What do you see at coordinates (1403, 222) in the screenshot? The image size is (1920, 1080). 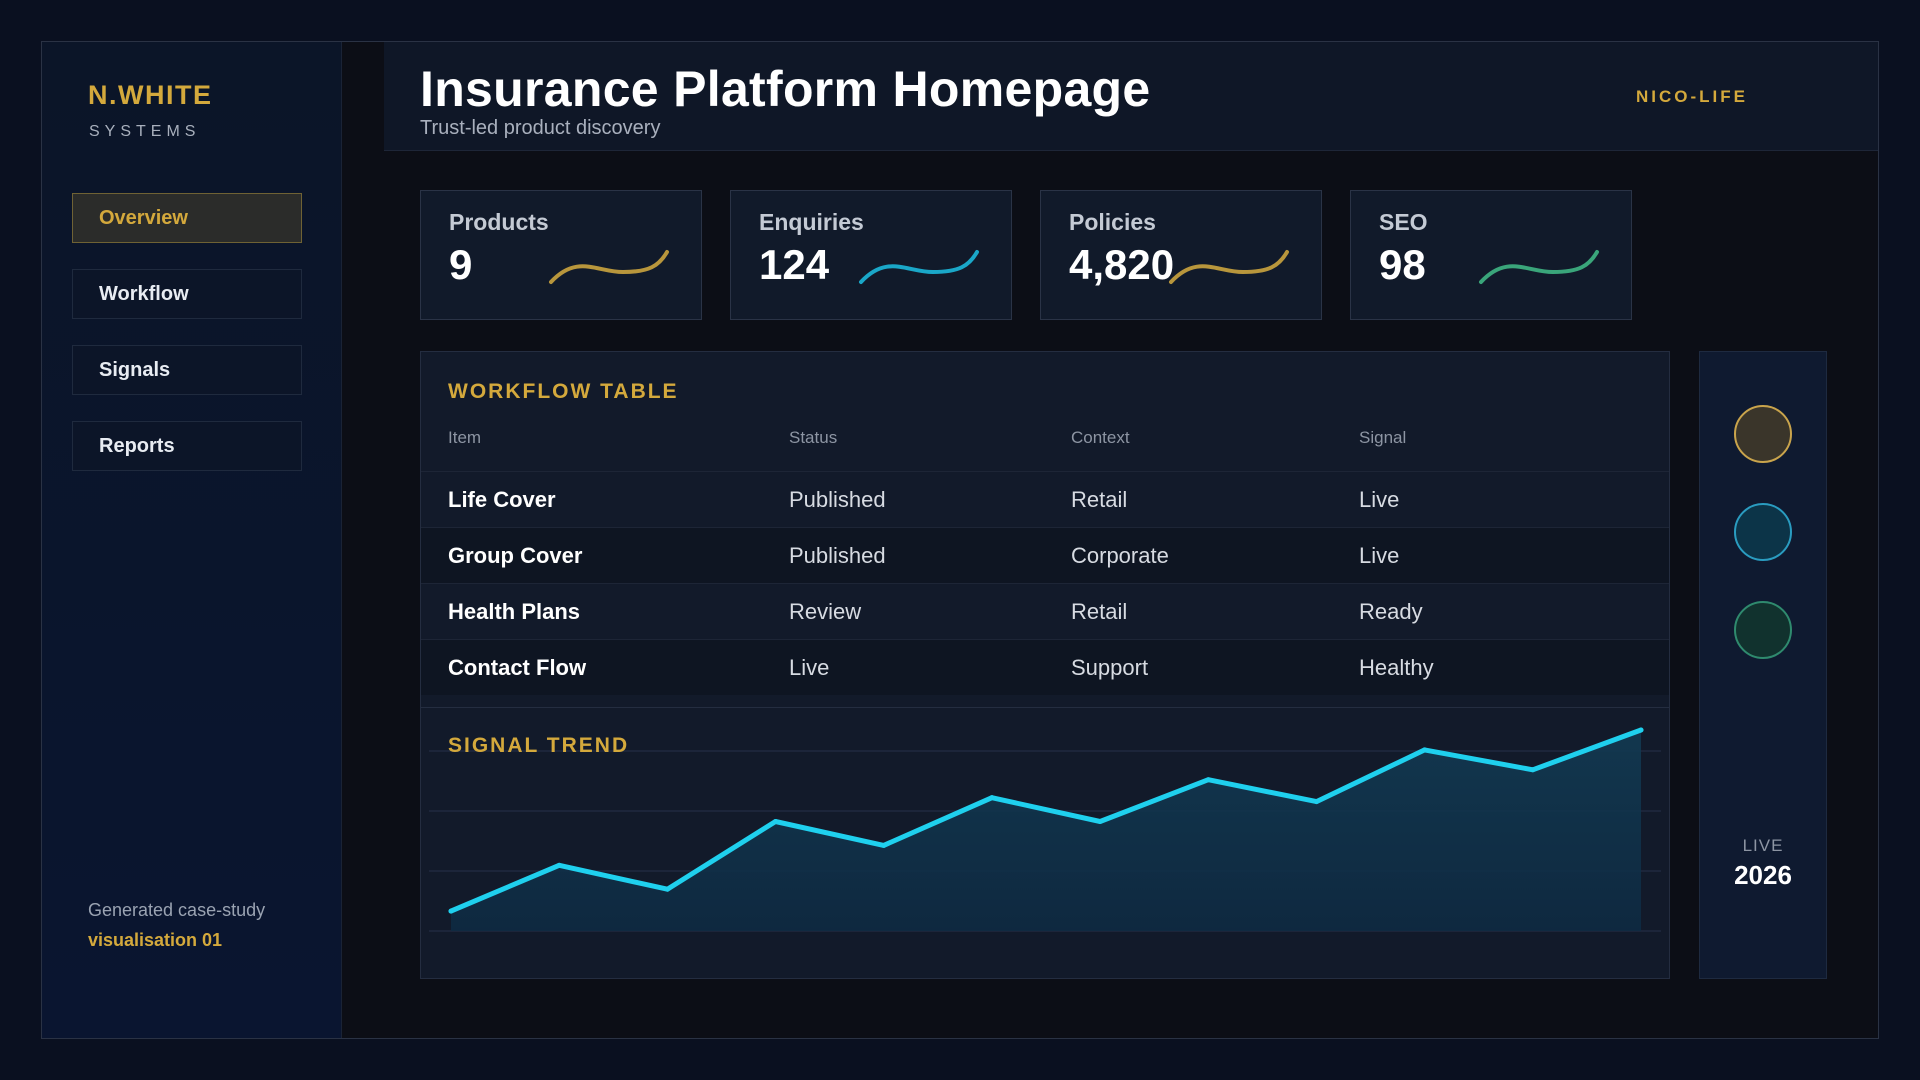 I see `kpi-label: SEO` at bounding box center [1403, 222].